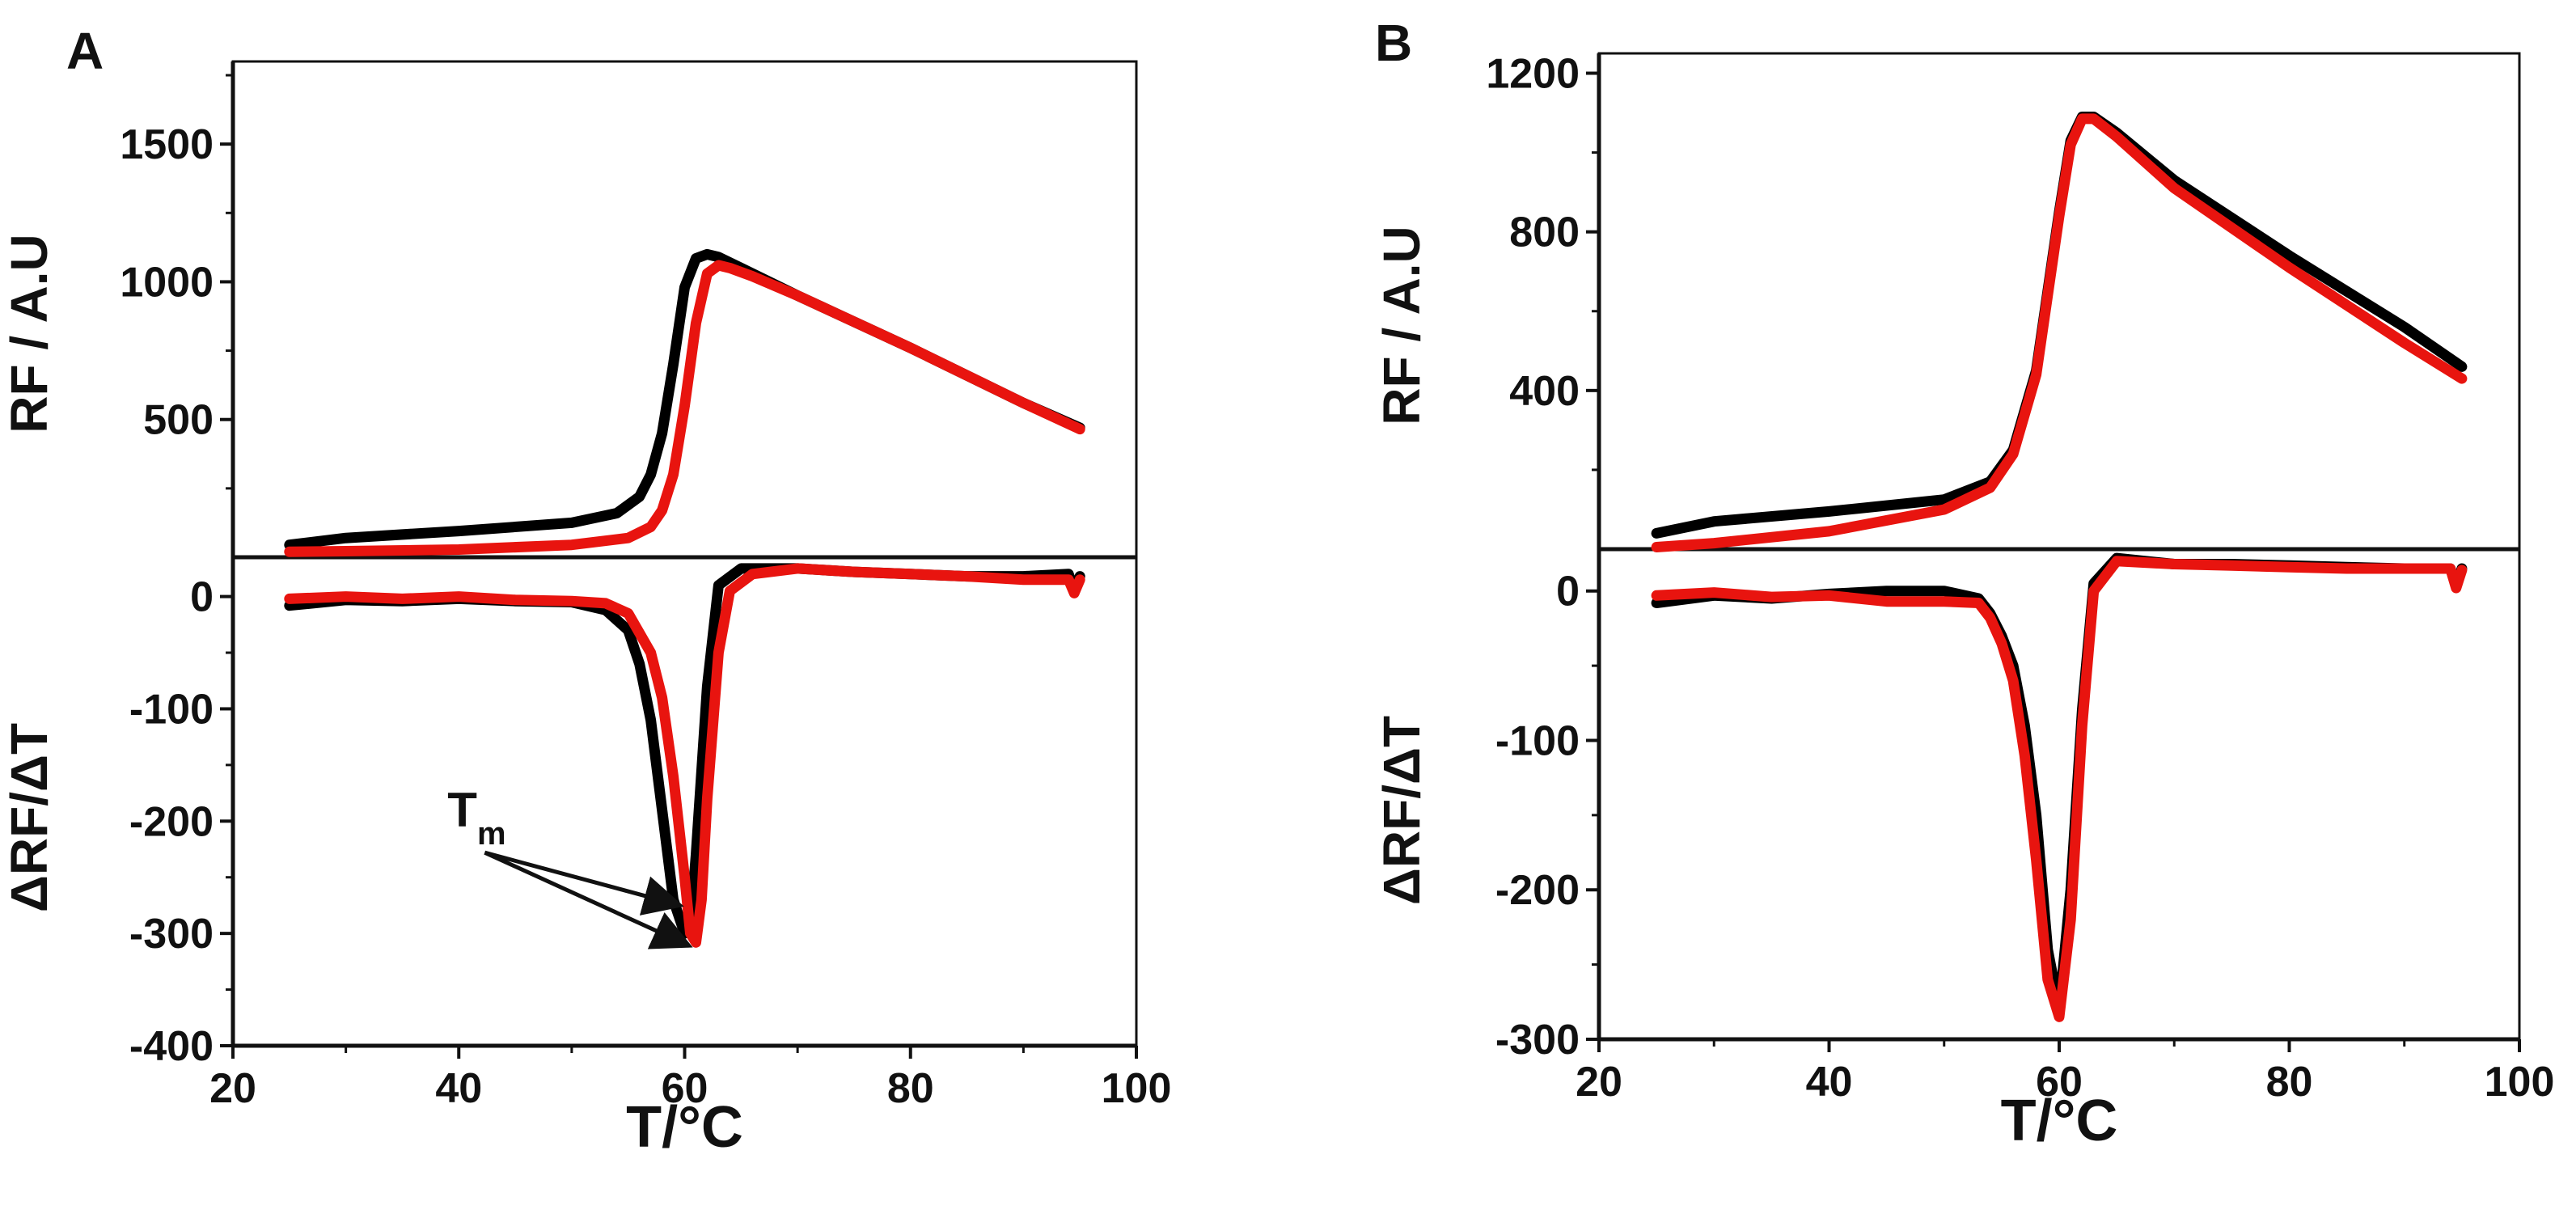 This screenshot has height=1218, width=2576. What do you see at coordinates (462, 810) in the screenshot?
I see `tm-annotation-main: T` at bounding box center [462, 810].